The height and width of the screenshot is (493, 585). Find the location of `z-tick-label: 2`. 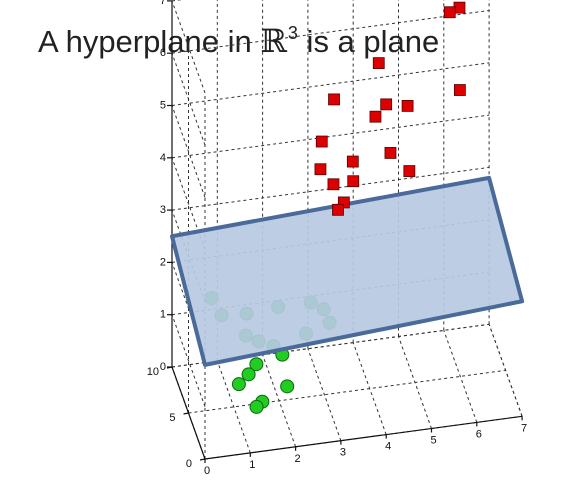

z-tick-label: 2 is located at coordinates (163, 262).